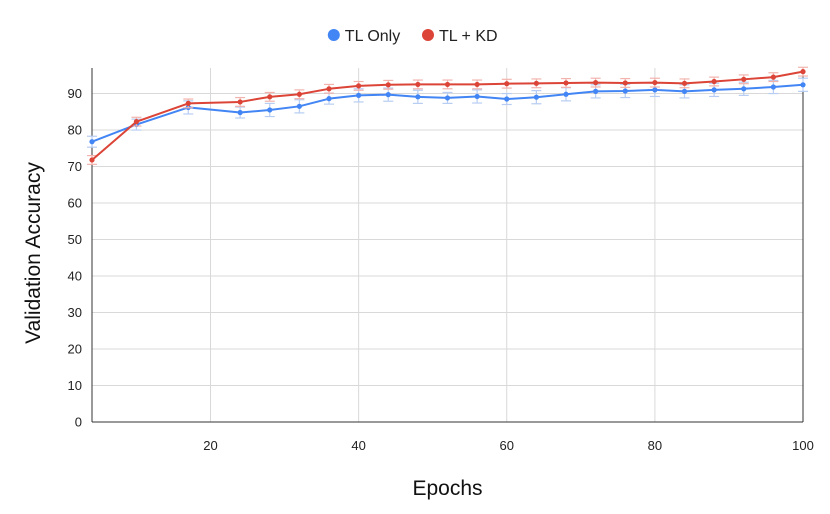 Image resolution: width=830 pixels, height=514 pixels. I want to click on y-tick-label: 80, so click(75, 130).